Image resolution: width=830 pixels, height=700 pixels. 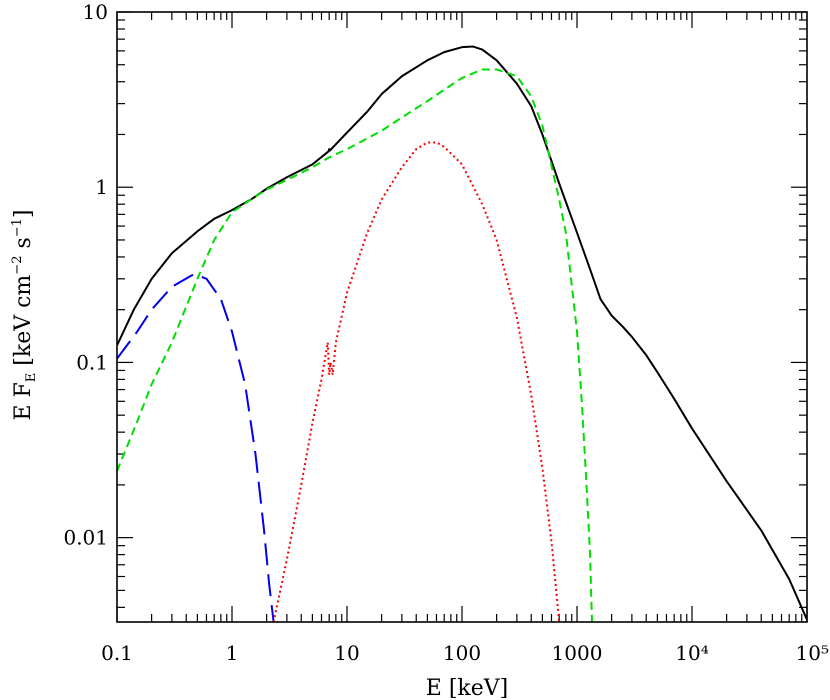 I want to click on x-axis-label: E [keV], so click(x=467, y=688).